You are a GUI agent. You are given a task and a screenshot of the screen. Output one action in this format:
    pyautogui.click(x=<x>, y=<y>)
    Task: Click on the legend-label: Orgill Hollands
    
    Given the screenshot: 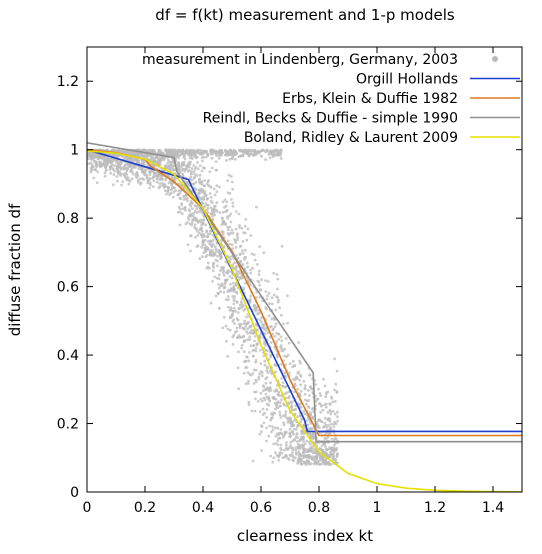 What is the action you would take?
    pyautogui.click(x=407, y=80)
    